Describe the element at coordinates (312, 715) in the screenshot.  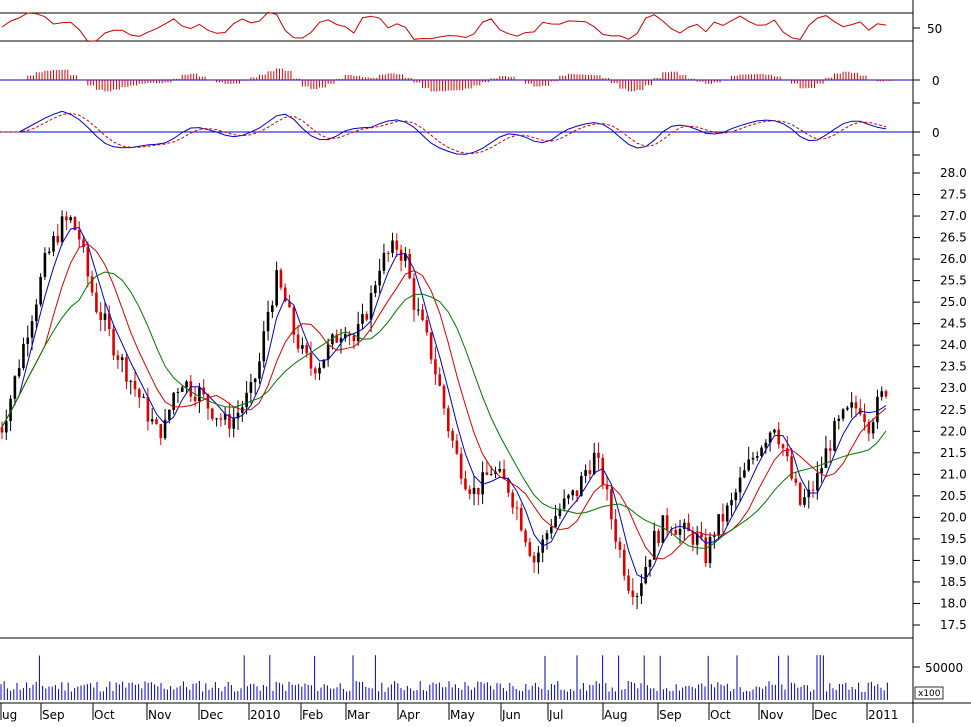
I see `month-label: Feb` at that location.